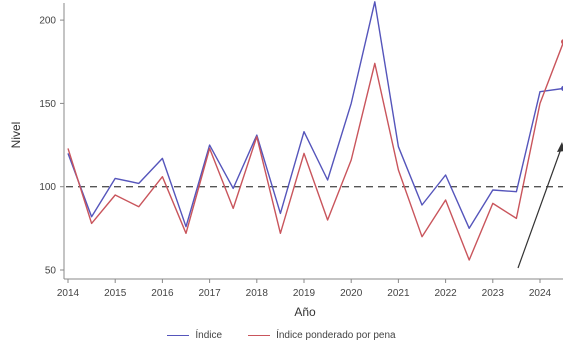 The image size is (563, 349). I want to click on legend: Índice Índice ponderado por pena, so click(281, 335).